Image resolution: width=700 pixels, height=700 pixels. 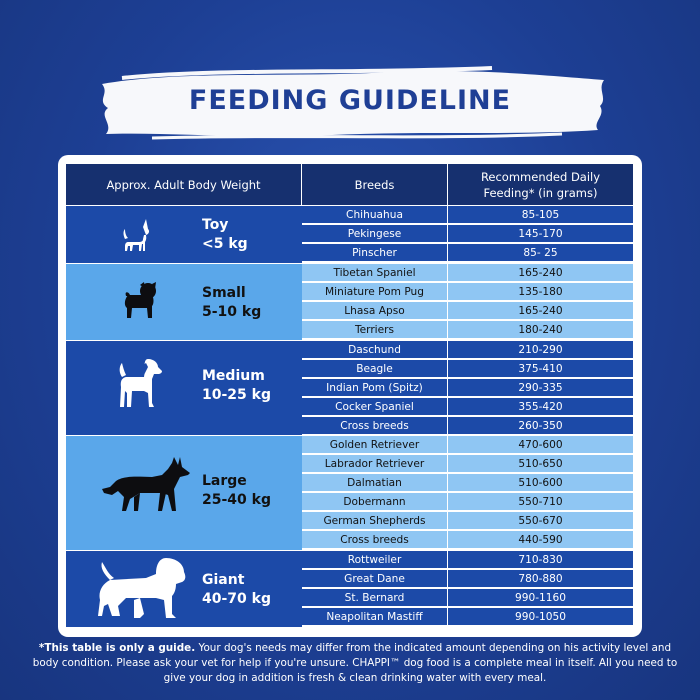 What do you see at coordinates (375, 502) in the screenshot?
I see `breed-cell: Dobermann` at bounding box center [375, 502].